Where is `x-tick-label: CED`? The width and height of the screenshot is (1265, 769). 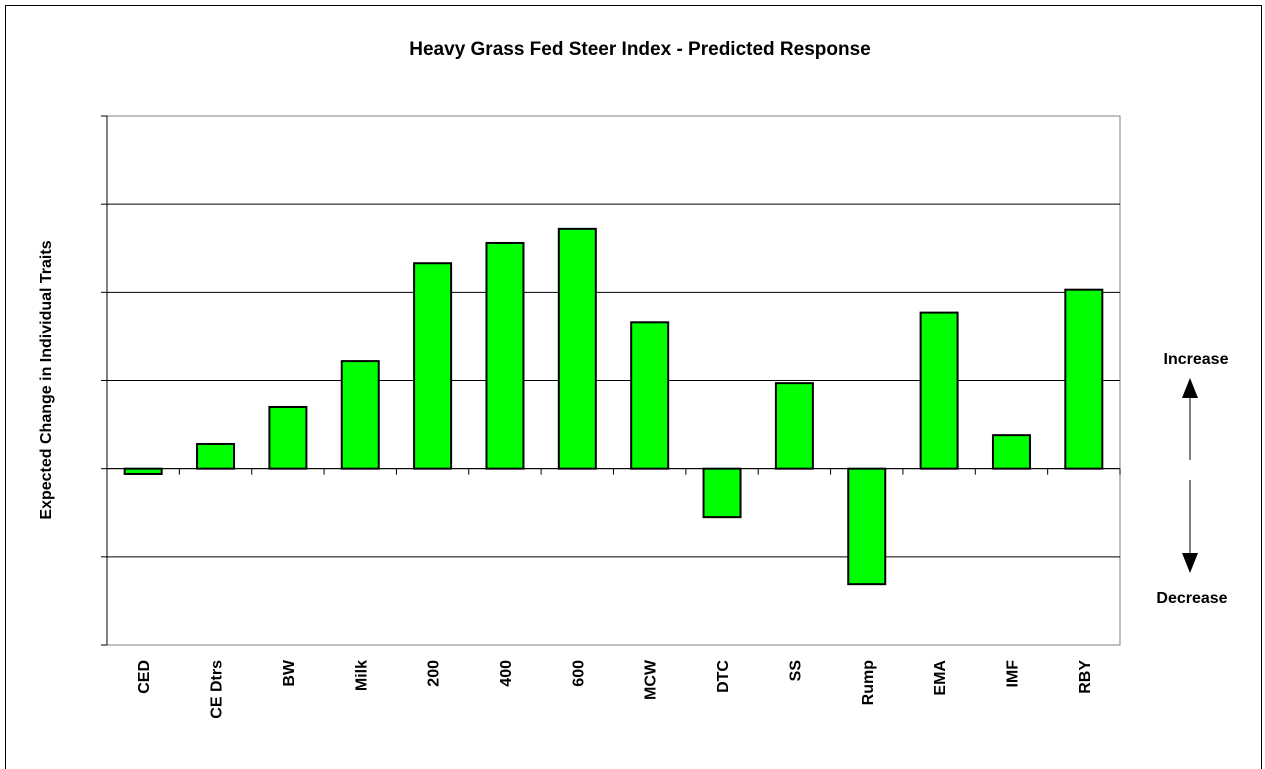 x-tick-label: CED is located at coordinates (144, 677).